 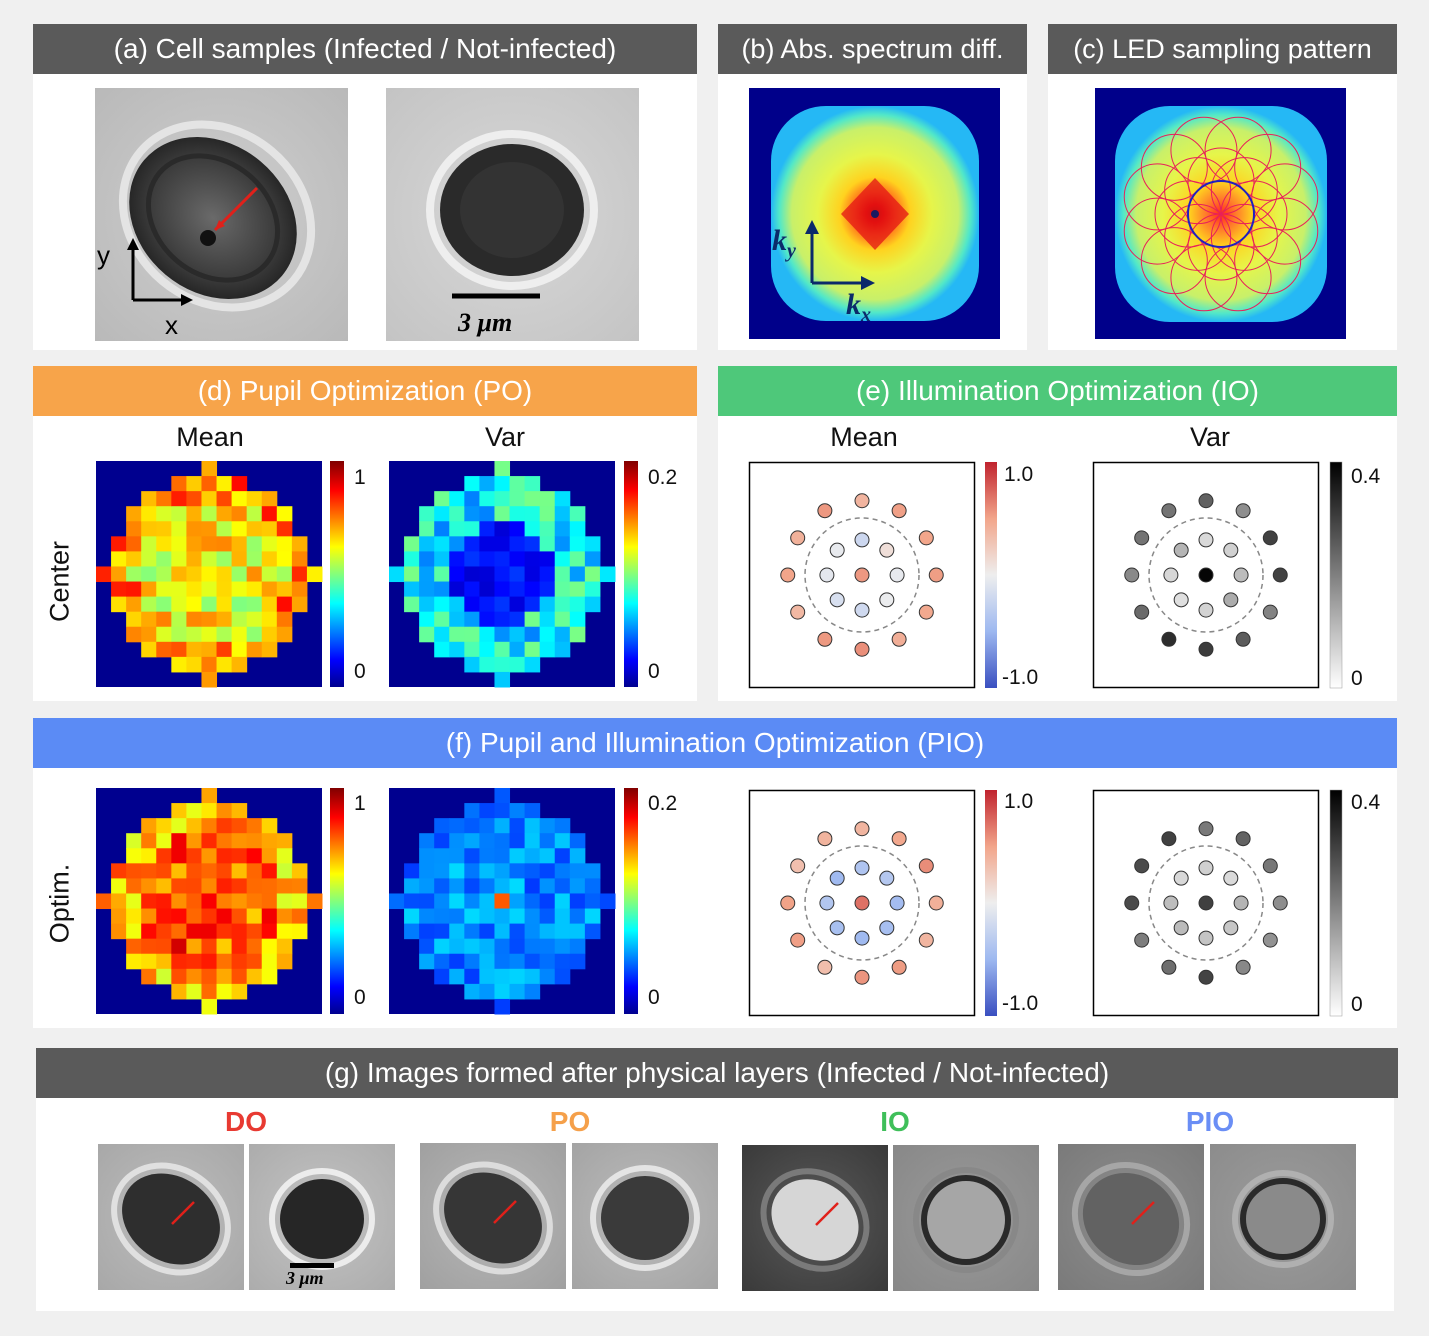 What do you see at coordinates (645, 1216) in the screenshot?
I see `po-not-infected-image` at bounding box center [645, 1216].